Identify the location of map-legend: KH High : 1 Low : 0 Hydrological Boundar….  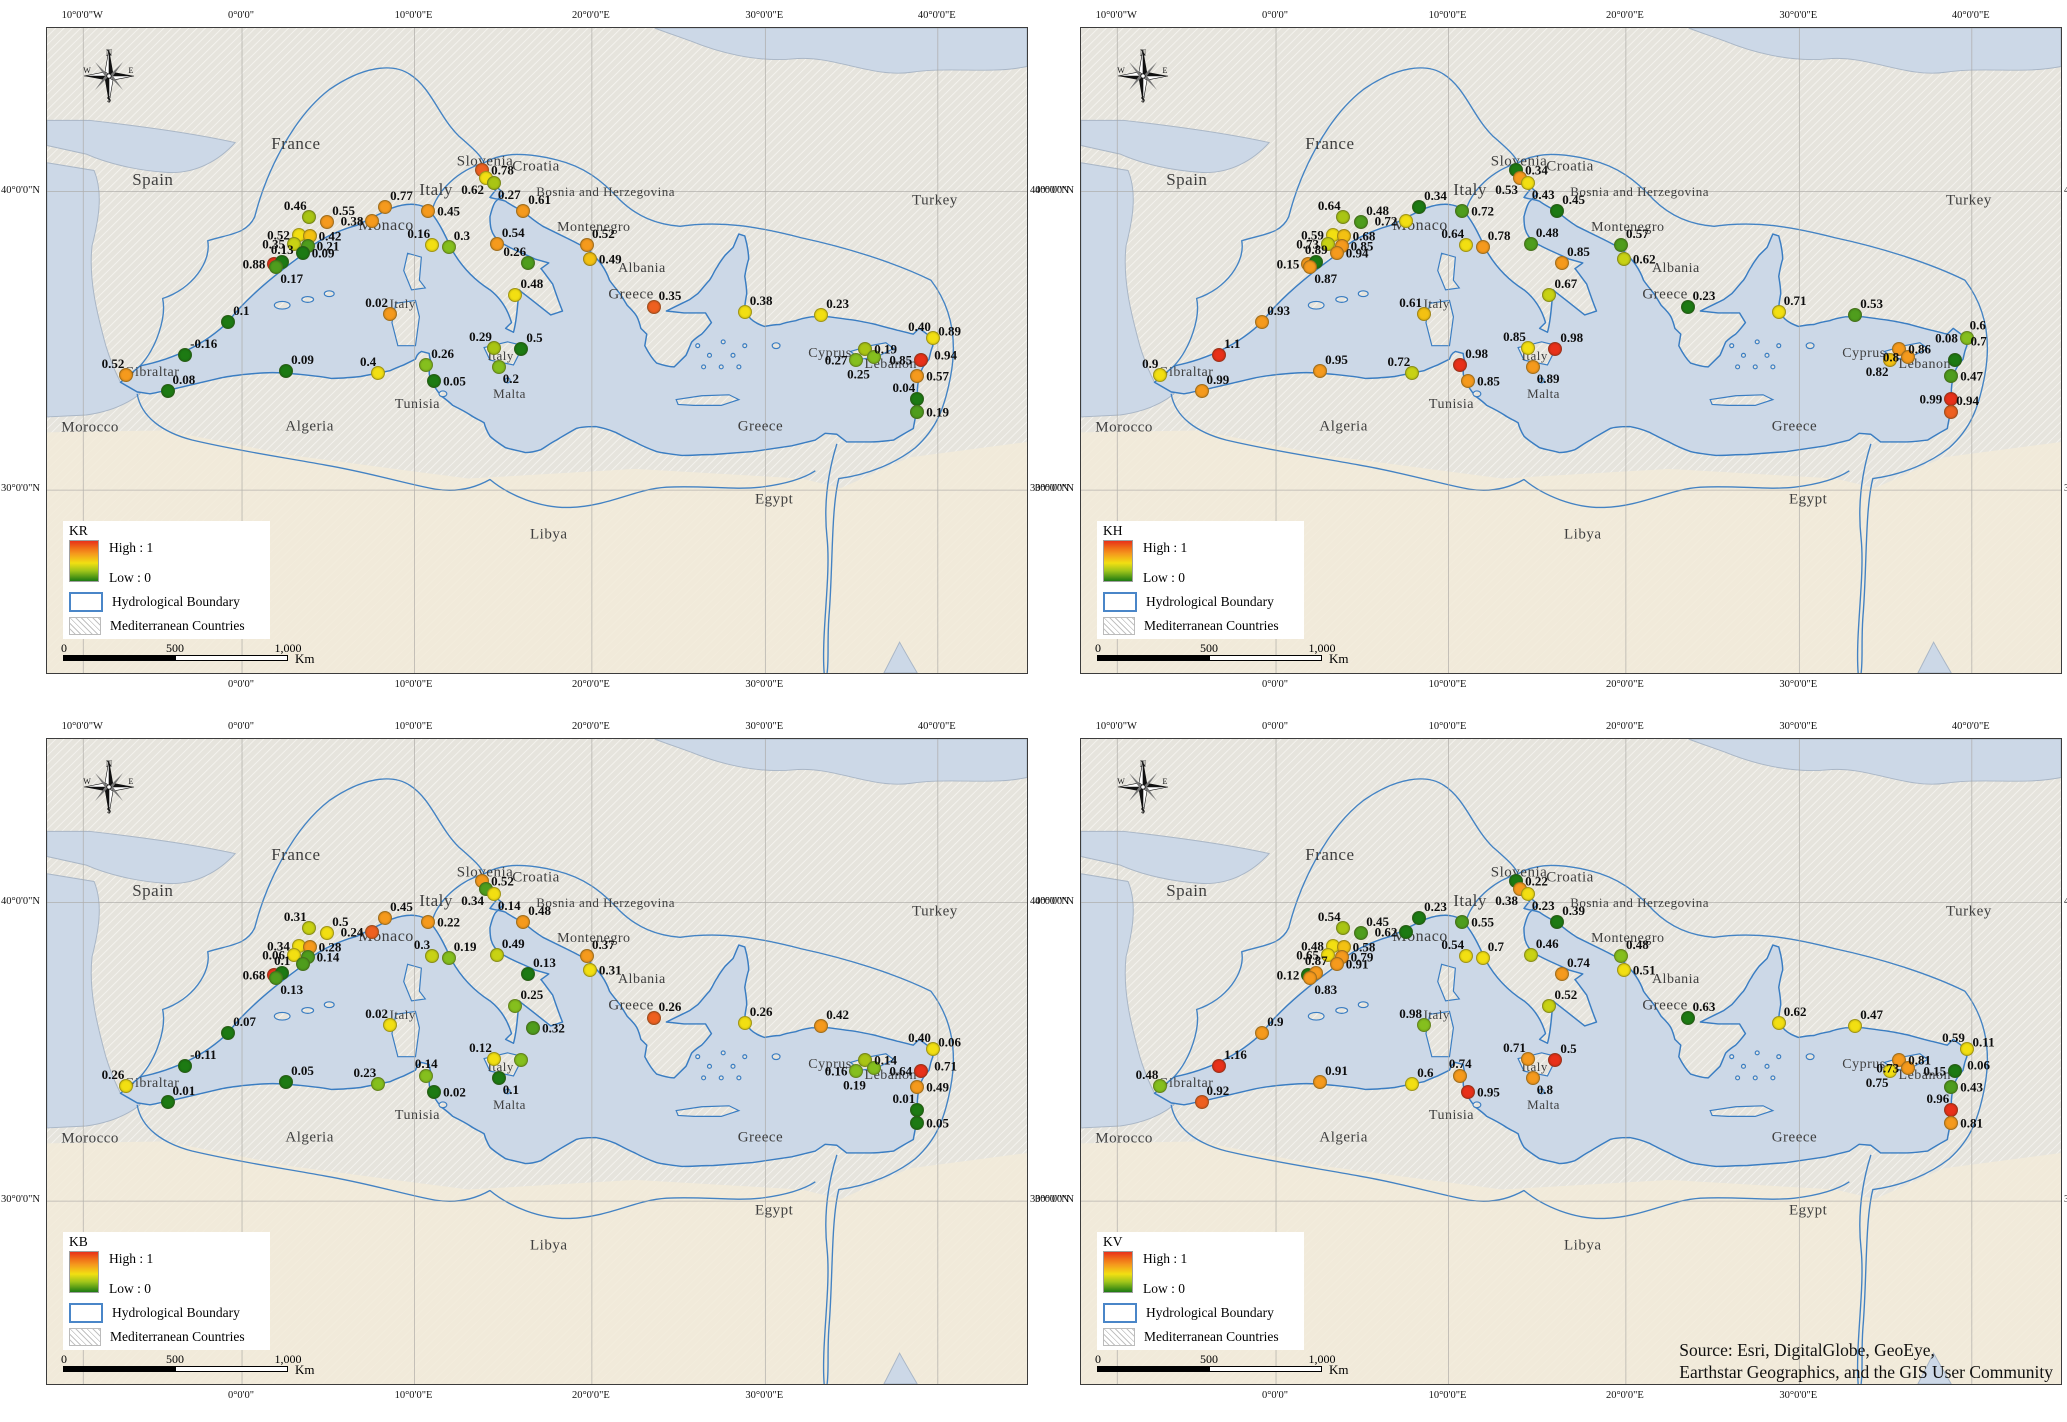
(1200, 580).